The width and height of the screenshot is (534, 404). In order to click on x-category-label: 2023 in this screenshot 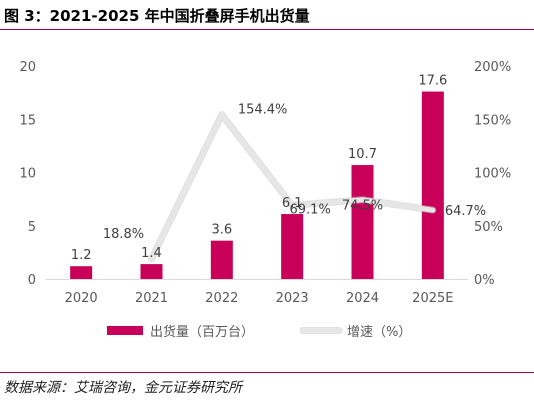, I will do `click(292, 298)`.